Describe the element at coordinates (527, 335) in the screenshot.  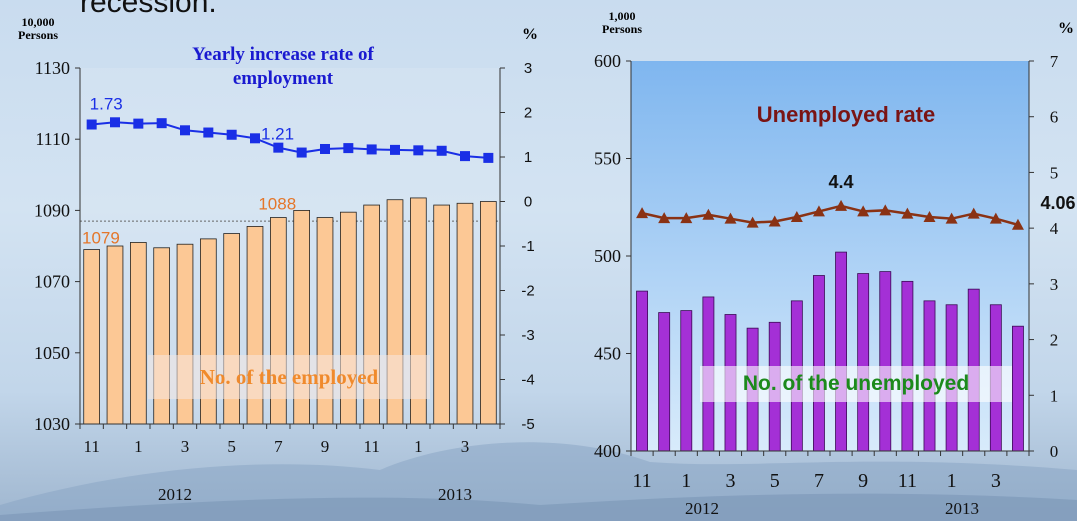
I see `right-tick-label: -3` at that location.